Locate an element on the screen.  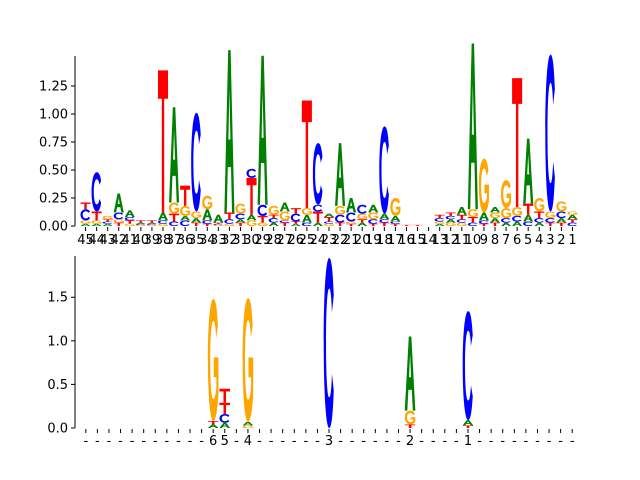
x-tick-label: 3 is located at coordinates (550, 240).